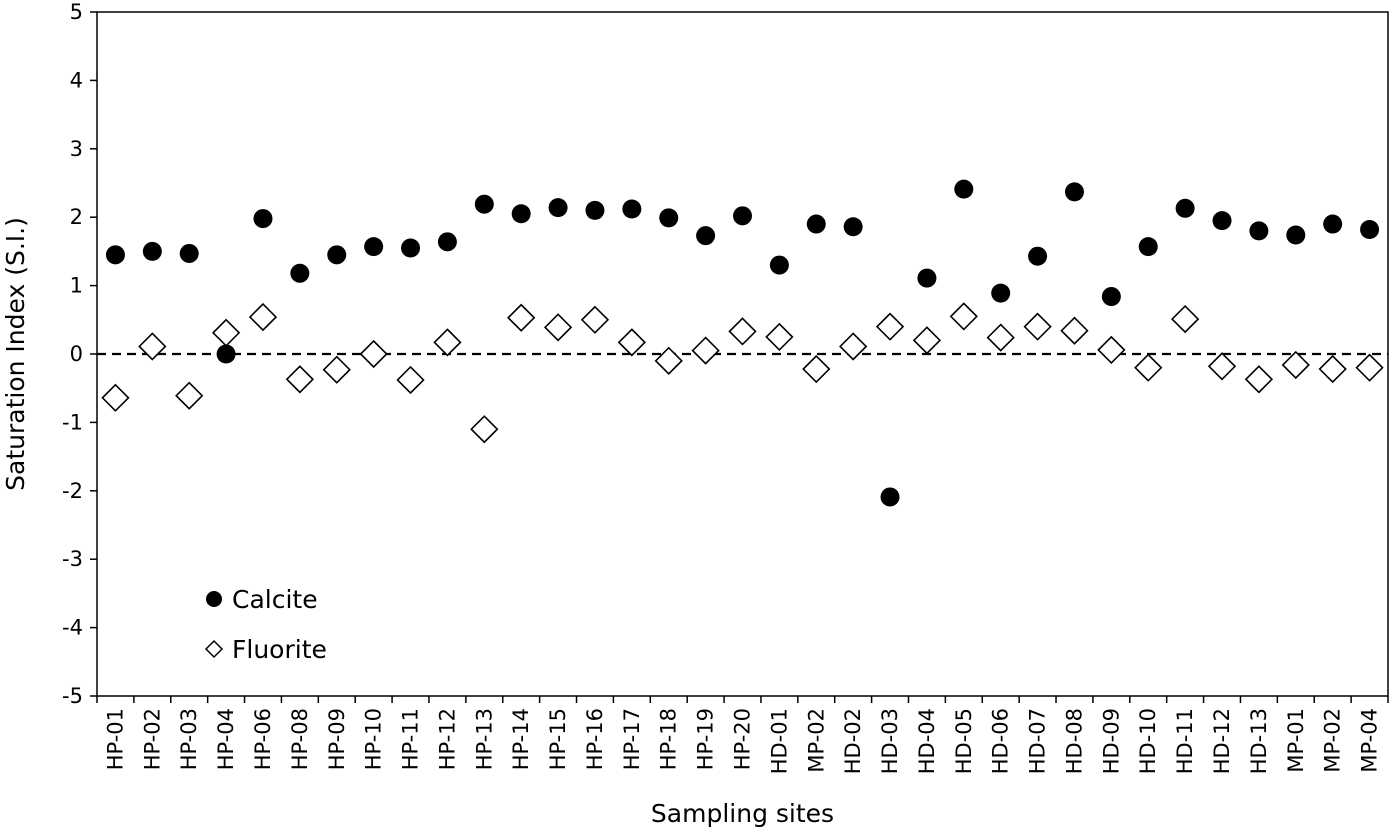 The image size is (1394, 833). I want to click on x-tick-label: HD-02, so click(853, 741).